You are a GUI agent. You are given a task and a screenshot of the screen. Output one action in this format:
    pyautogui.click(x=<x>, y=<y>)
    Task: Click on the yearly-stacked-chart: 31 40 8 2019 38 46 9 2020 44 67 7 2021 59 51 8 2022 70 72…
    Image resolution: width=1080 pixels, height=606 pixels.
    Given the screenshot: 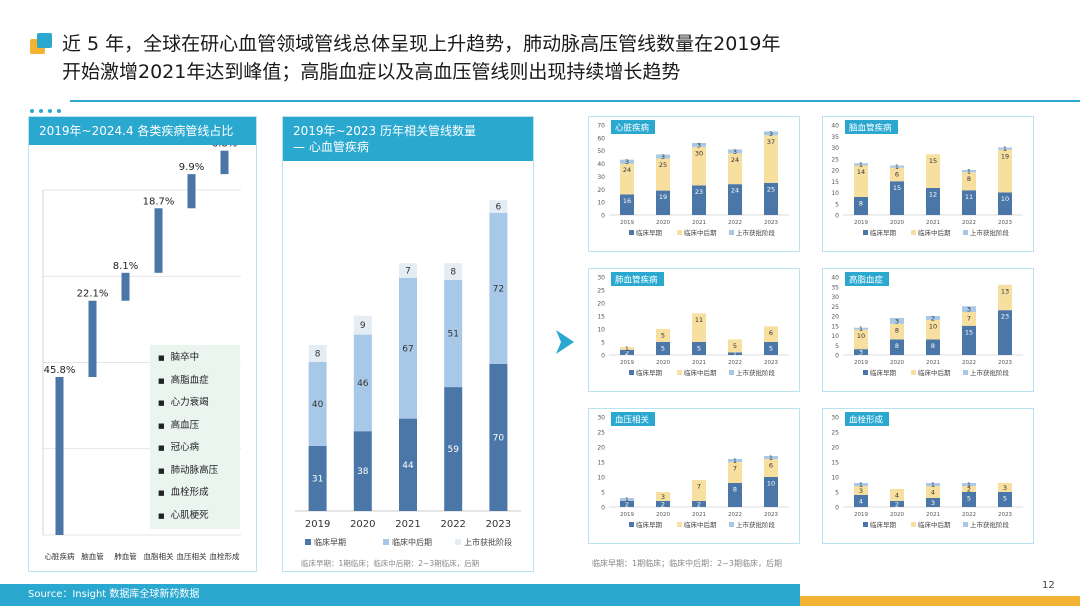 What is the action you would take?
    pyautogui.click(x=408, y=384)
    